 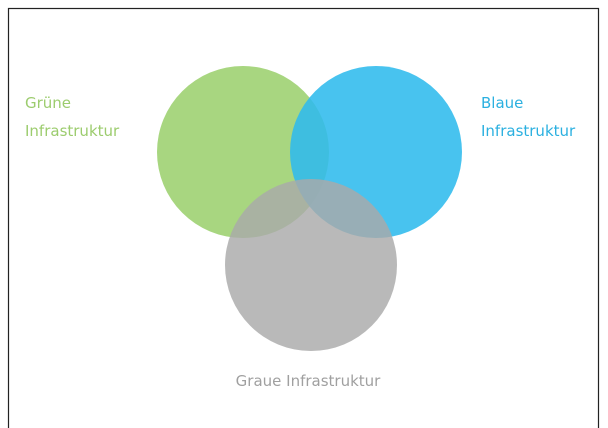 I want to click on green-label-line: Infrastruktur, so click(x=72, y=131).